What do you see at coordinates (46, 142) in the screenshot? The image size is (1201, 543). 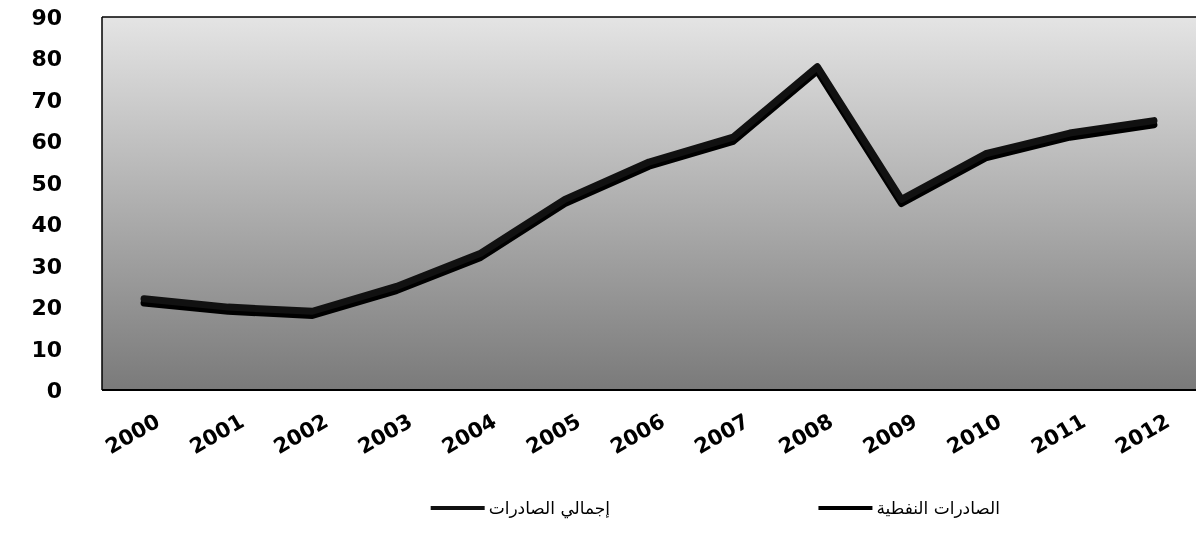 I see `y-tick-label: 60` at bounding box center [46, 142].